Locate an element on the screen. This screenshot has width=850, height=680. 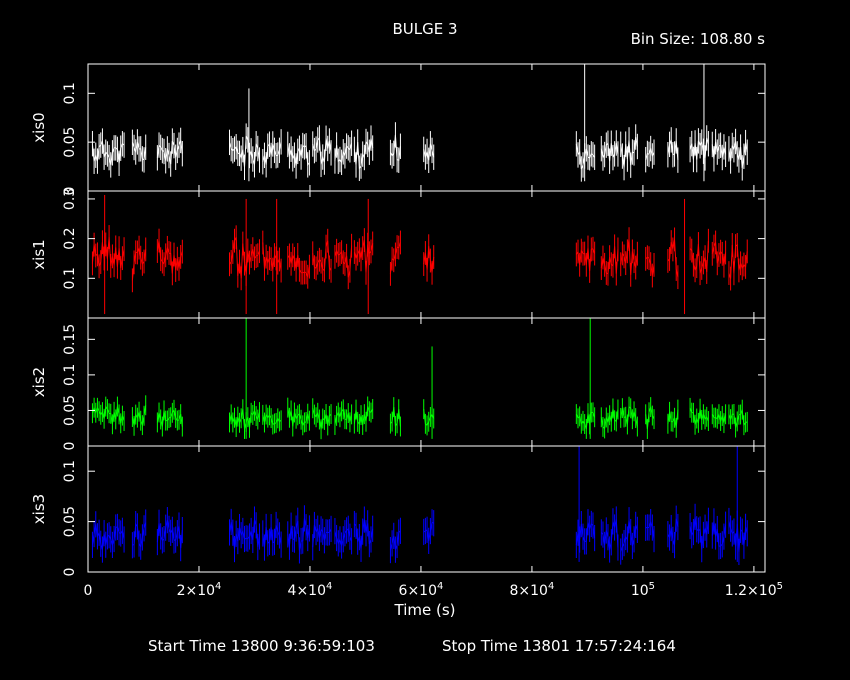
x-tick-label: 1.2×105 is located at coordinates (754, 590).